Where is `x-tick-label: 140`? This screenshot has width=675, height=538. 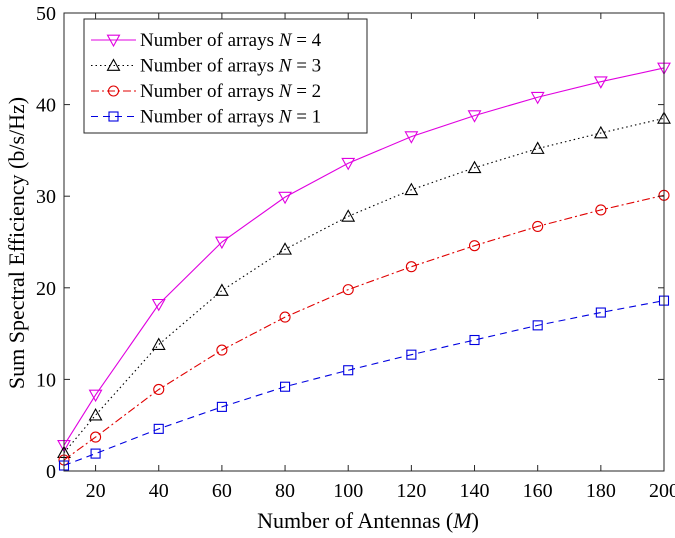
x-tick-label: 140 is located at coordinates (475, 491).